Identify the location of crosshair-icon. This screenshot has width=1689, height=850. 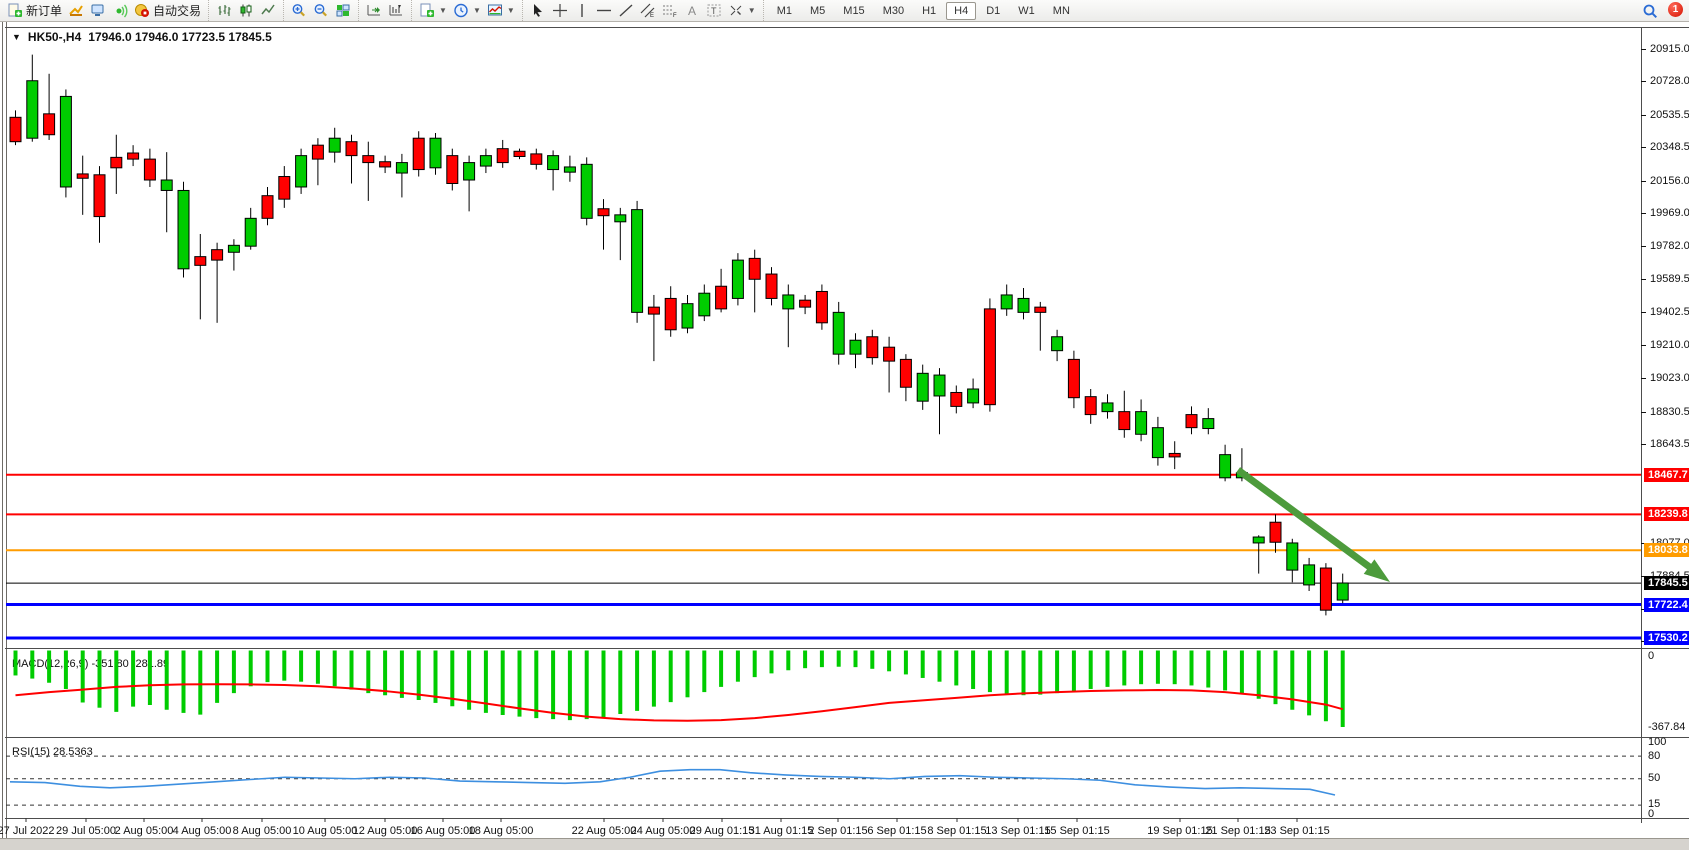
(560, 10).